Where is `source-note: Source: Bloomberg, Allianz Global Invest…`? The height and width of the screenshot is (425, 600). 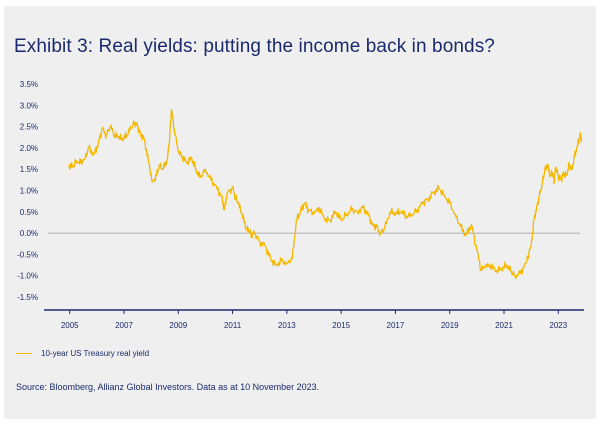
source-note: Source: Bloomberg, Allianz Global Invest… is located at coordinates (168, 387).